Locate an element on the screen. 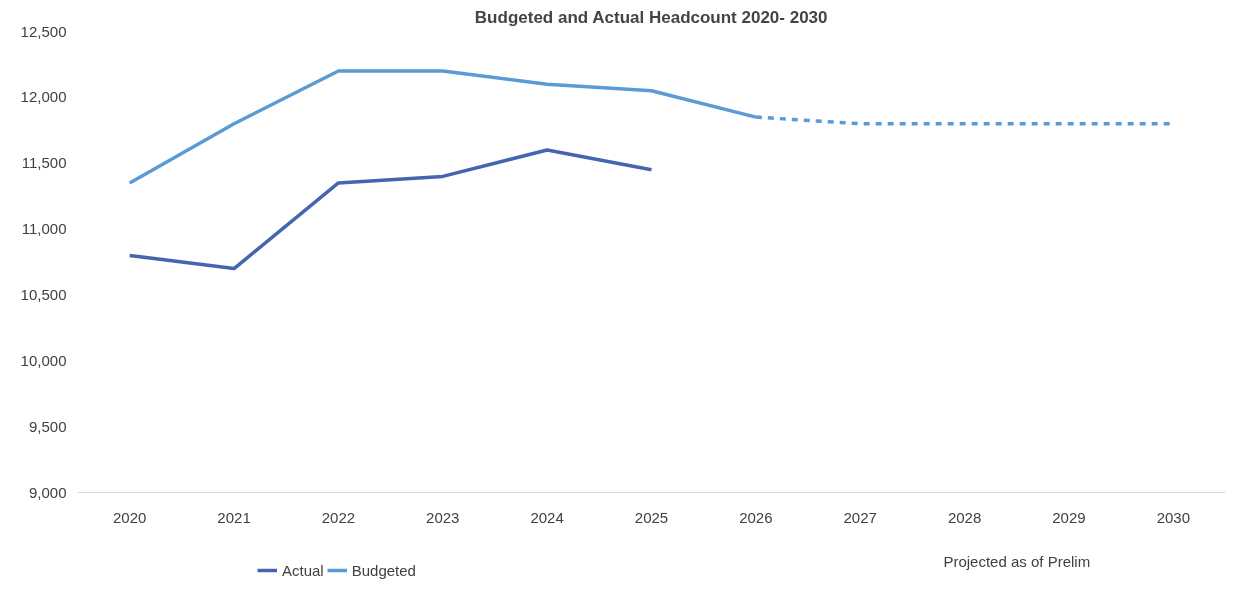 Image resolution: width=1253 pixels, height=602 pixels. text: Projected as of Prelim is located at coordinates (1017, 561).